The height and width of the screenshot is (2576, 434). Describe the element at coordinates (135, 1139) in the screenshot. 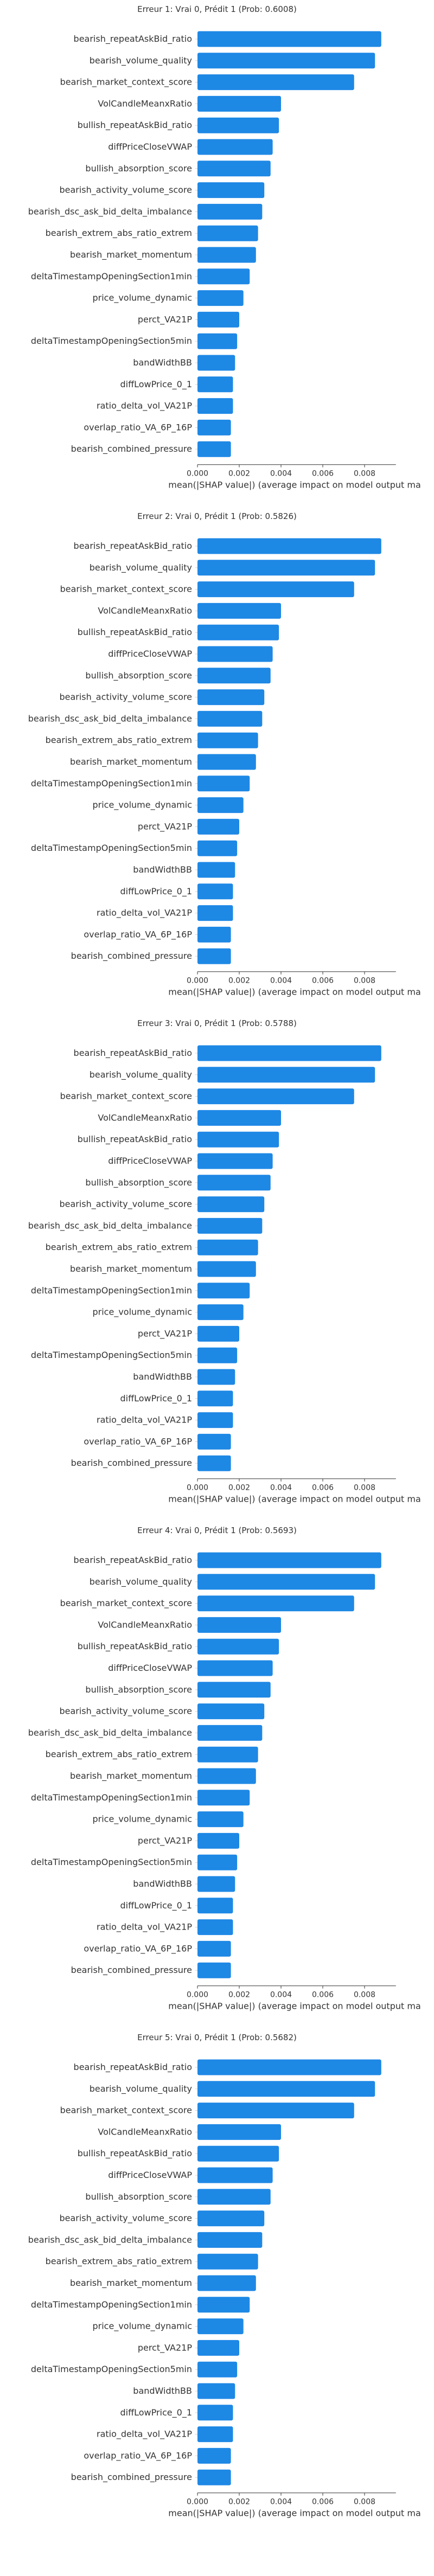

I see `category-label: bullish_repeatAskBid_ratio` at that location.